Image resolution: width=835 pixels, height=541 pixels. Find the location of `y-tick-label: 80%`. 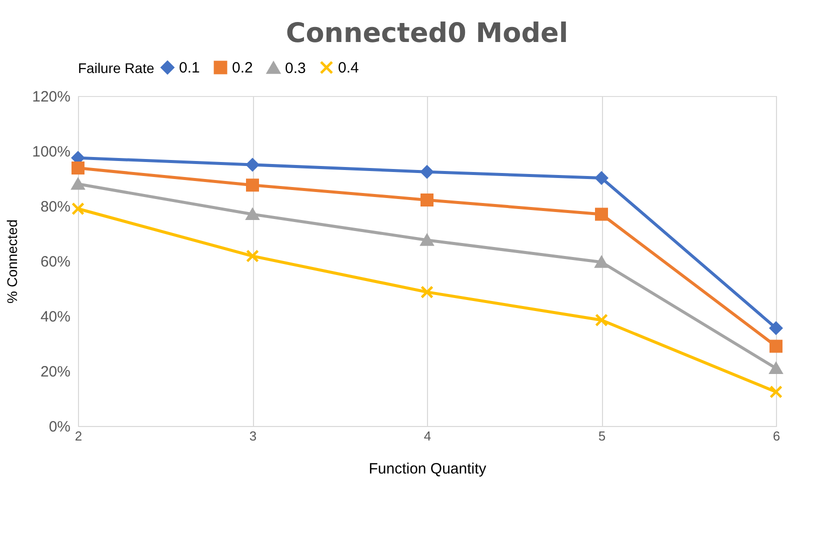

y-tick-label: 80% is located at coordinates (55, 207).